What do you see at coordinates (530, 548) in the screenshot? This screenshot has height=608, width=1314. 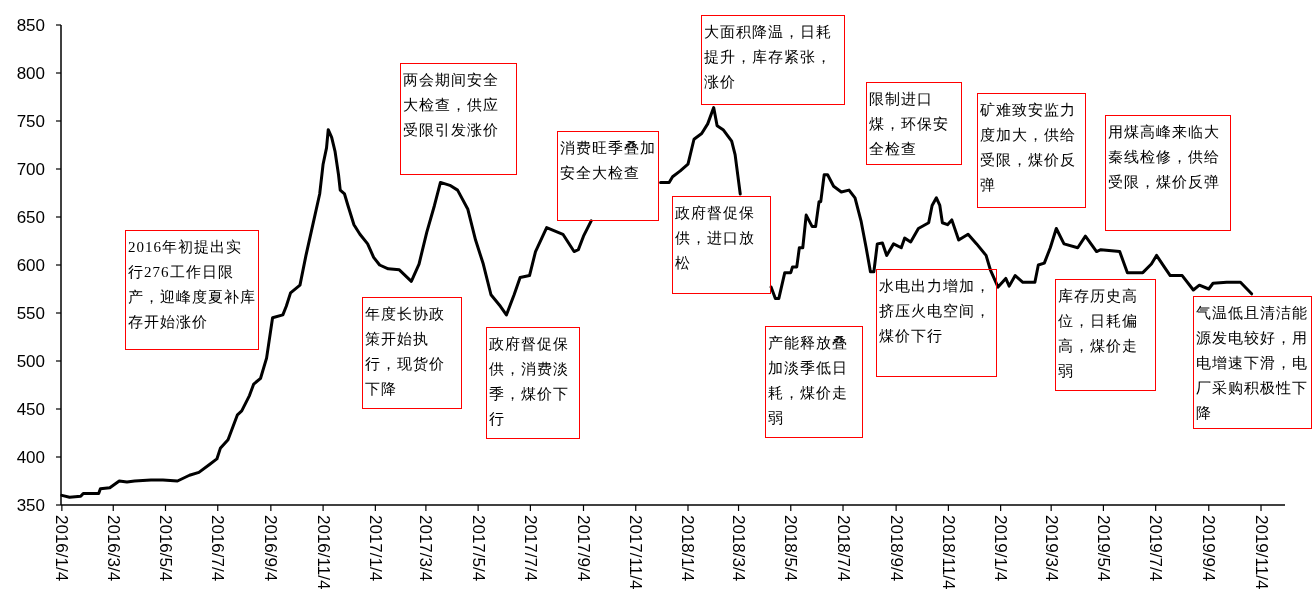 I see `x-tick-label: 2017/7/4` at bounding box center [530, 548].